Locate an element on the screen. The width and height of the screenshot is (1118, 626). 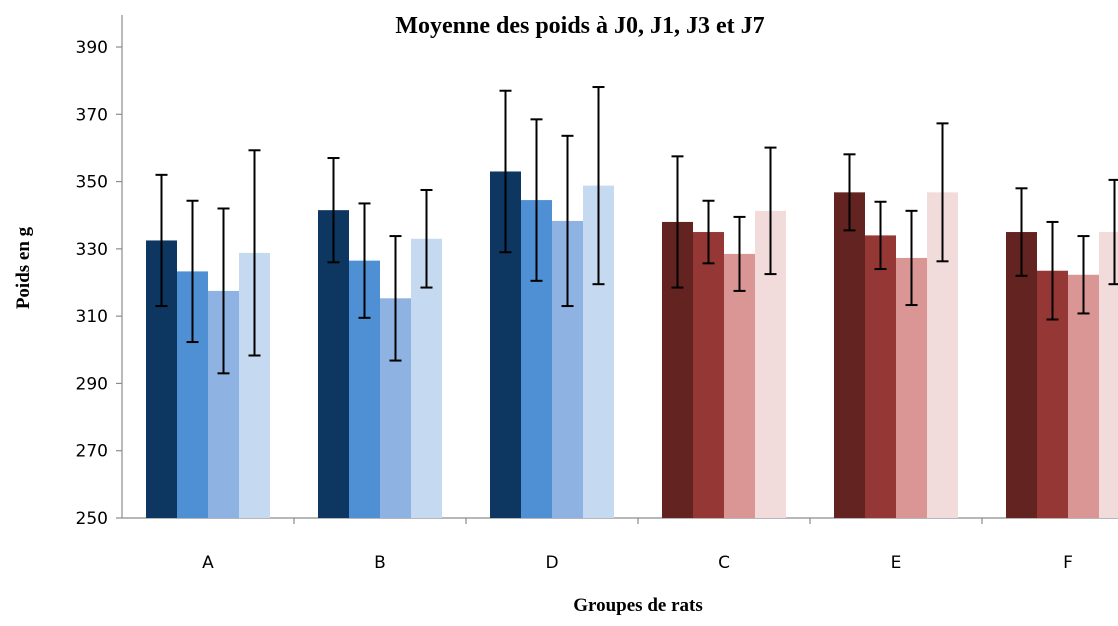
x-tick-label: F is located at coordinates (1068, 563).